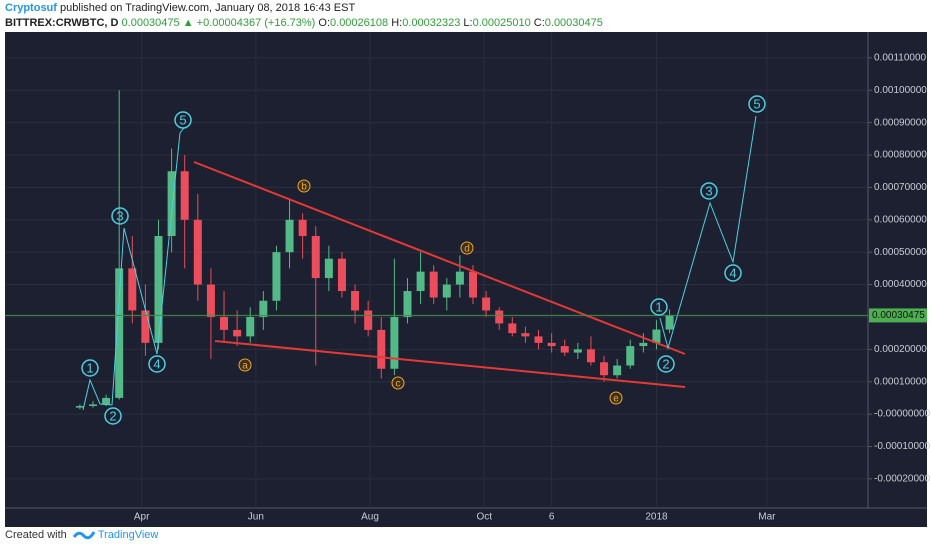 Image resolution: width=932 pixels, height=550 pixels. I want to click on l: 0.00025010, so click(501, 23).